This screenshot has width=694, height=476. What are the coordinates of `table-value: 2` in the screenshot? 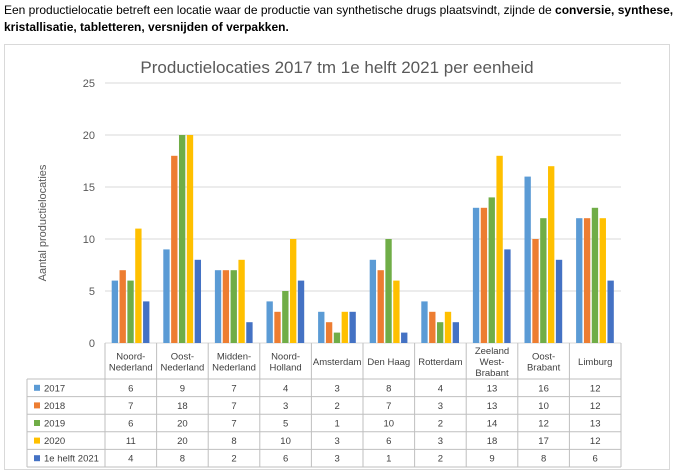 It's located at (337, 406).